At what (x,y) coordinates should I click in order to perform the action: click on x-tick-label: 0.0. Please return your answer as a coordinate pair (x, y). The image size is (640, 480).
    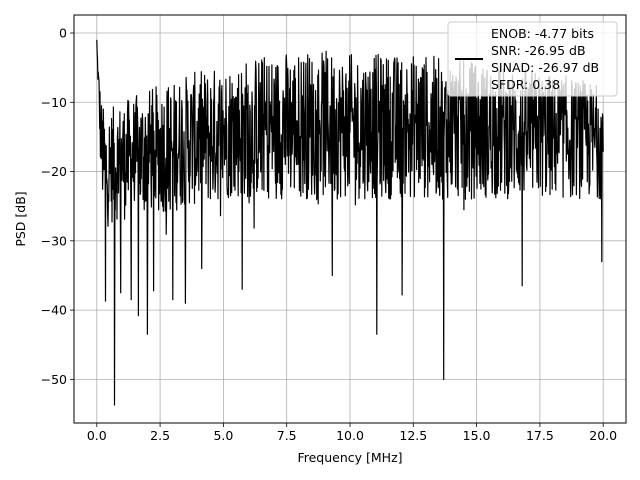
    Looking at the image, I should click on (97, 435).